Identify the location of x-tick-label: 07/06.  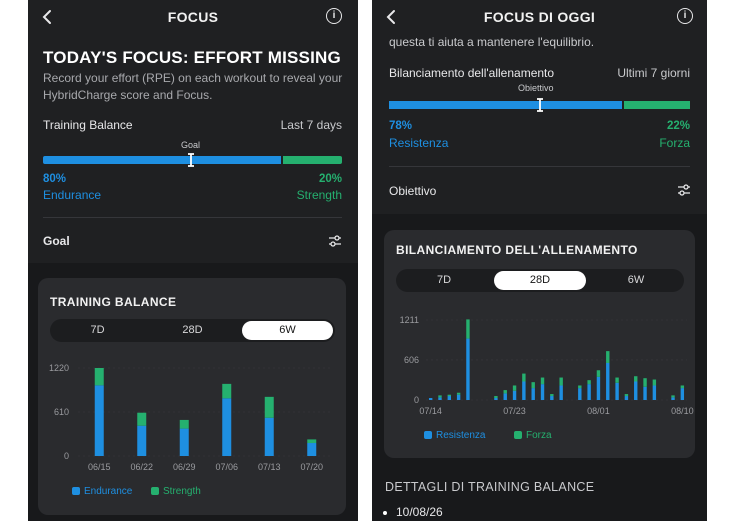
(226, 467).